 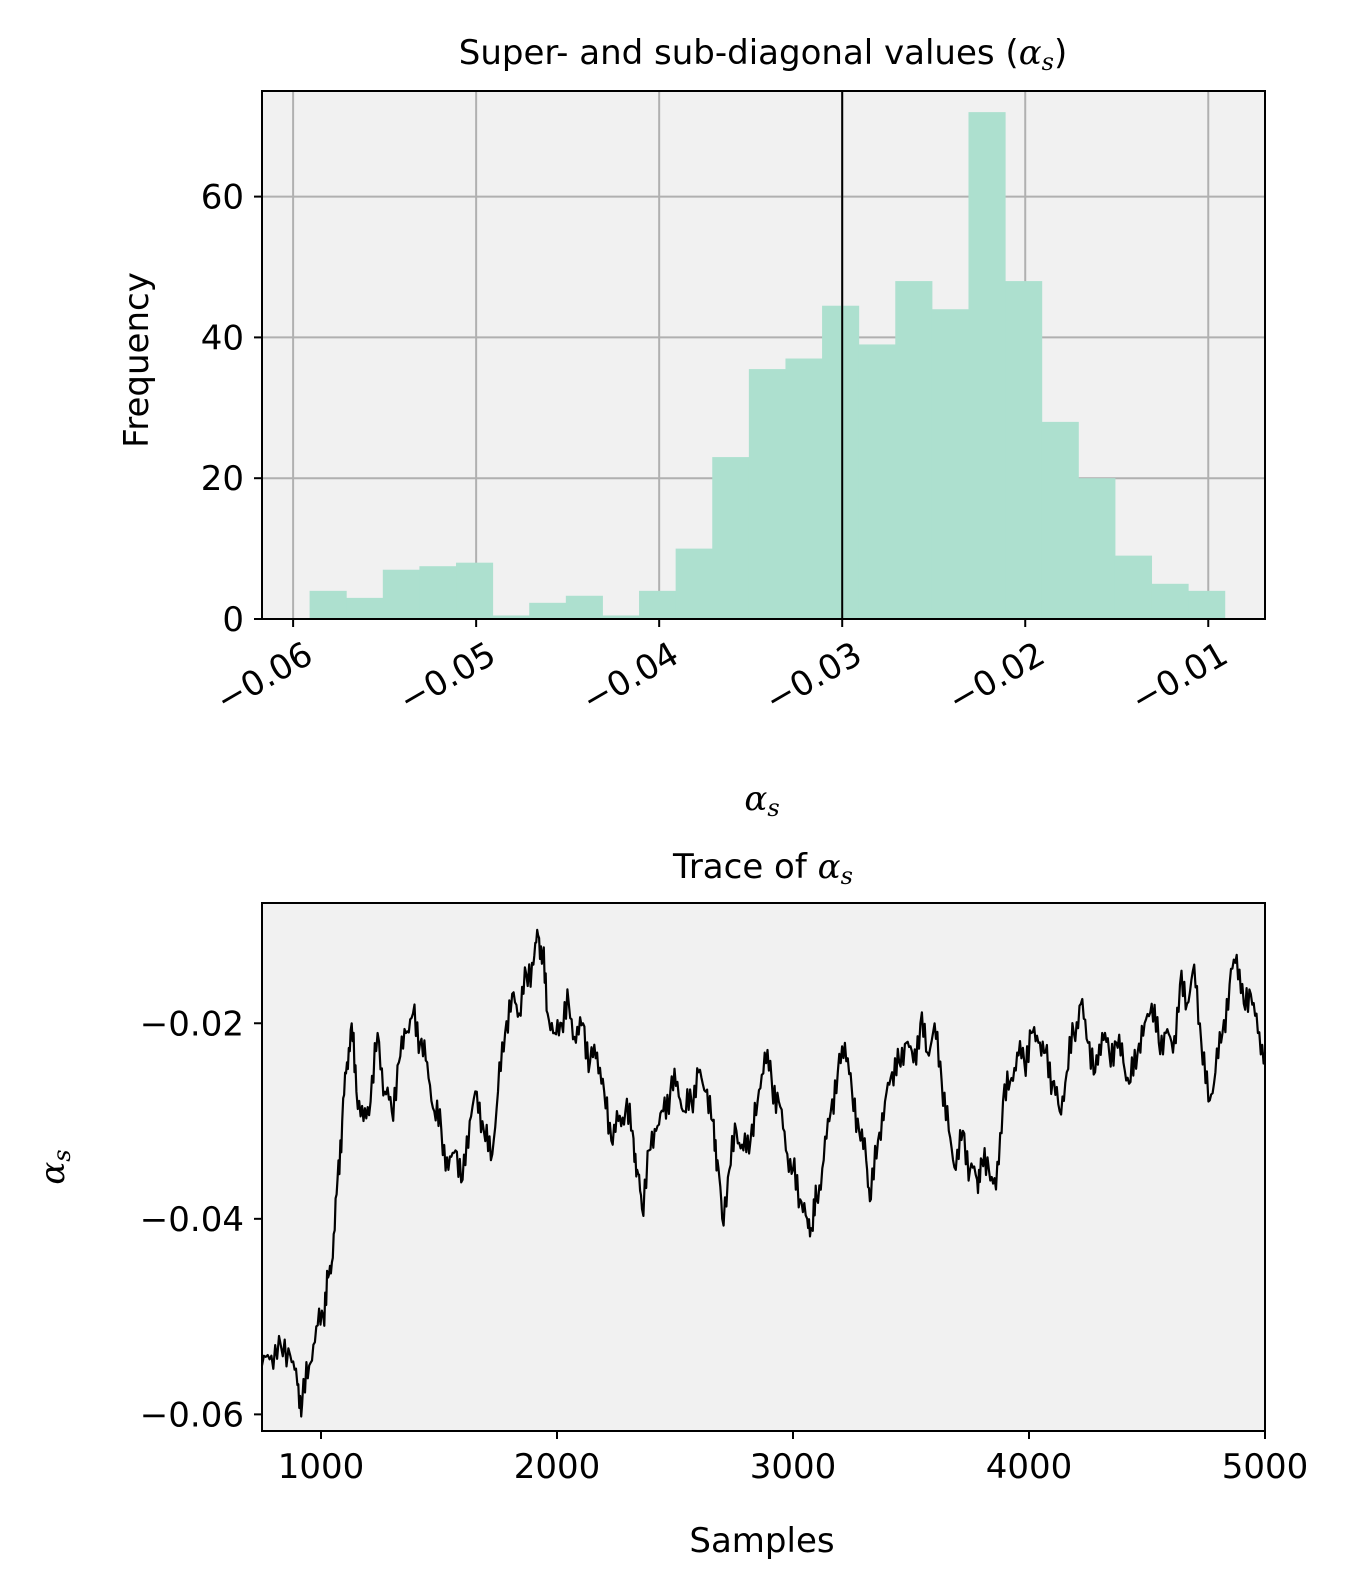 I want to click on trace-x-label: Samples, so click(x=761, y=1541).